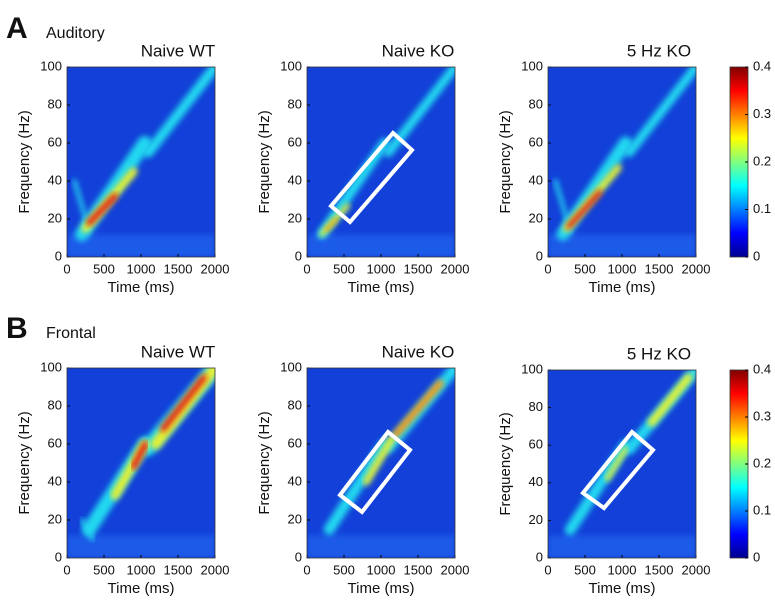 The image size is (775, 605). What do you see at coordinates (17, 328) in the screenshot?
I see `panel-letter: B` at bounding box center [17, 328].